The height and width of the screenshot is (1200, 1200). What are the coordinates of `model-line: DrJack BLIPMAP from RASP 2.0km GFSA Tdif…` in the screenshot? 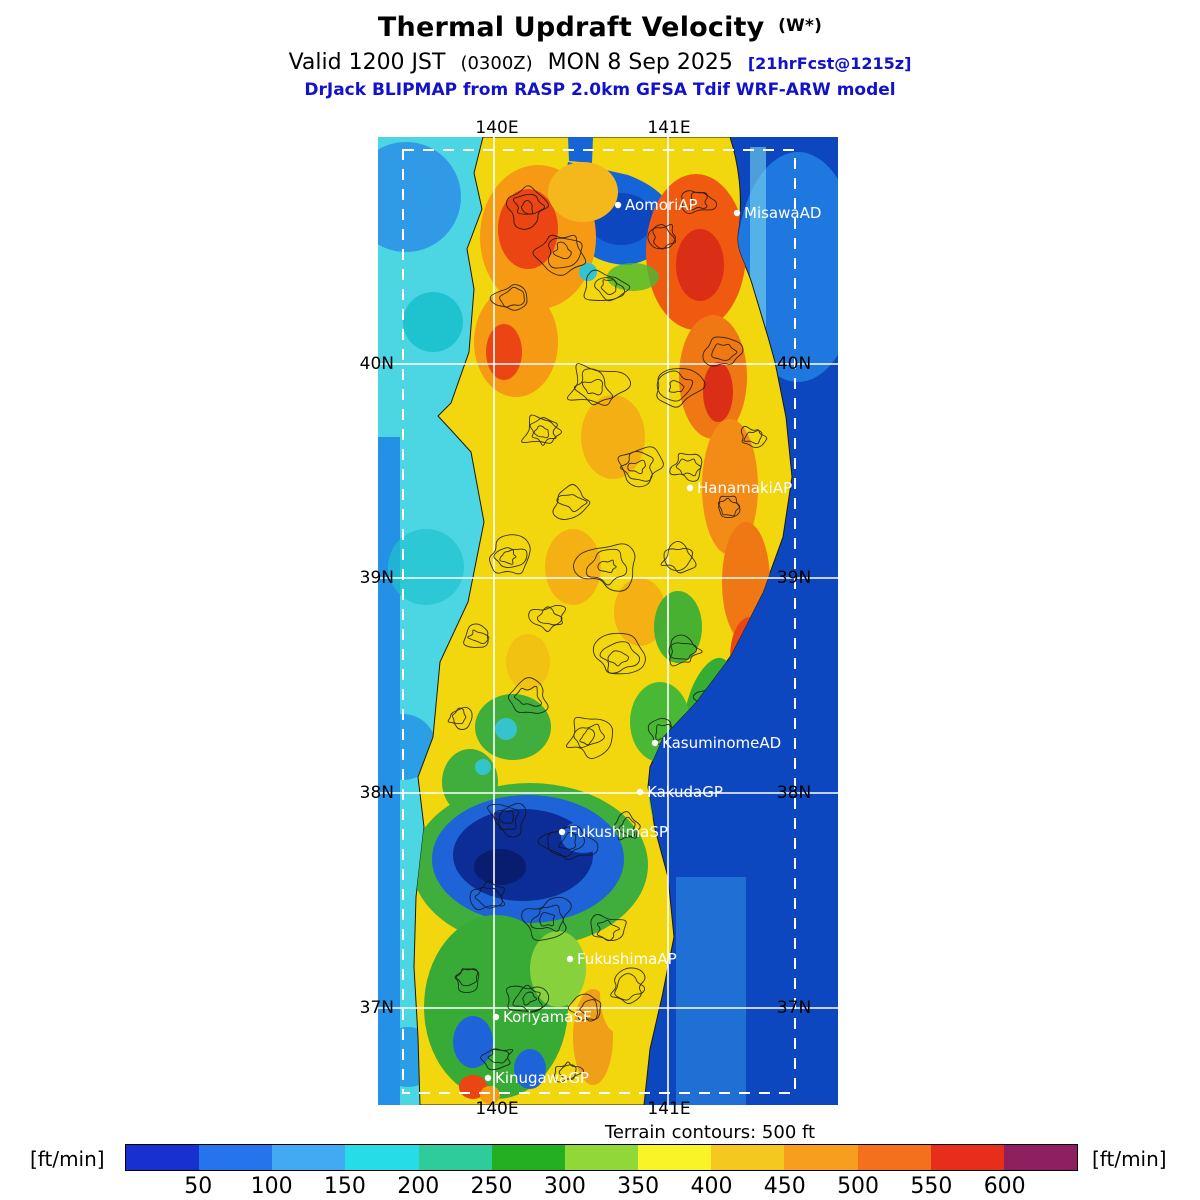 It's located at (600, 90).